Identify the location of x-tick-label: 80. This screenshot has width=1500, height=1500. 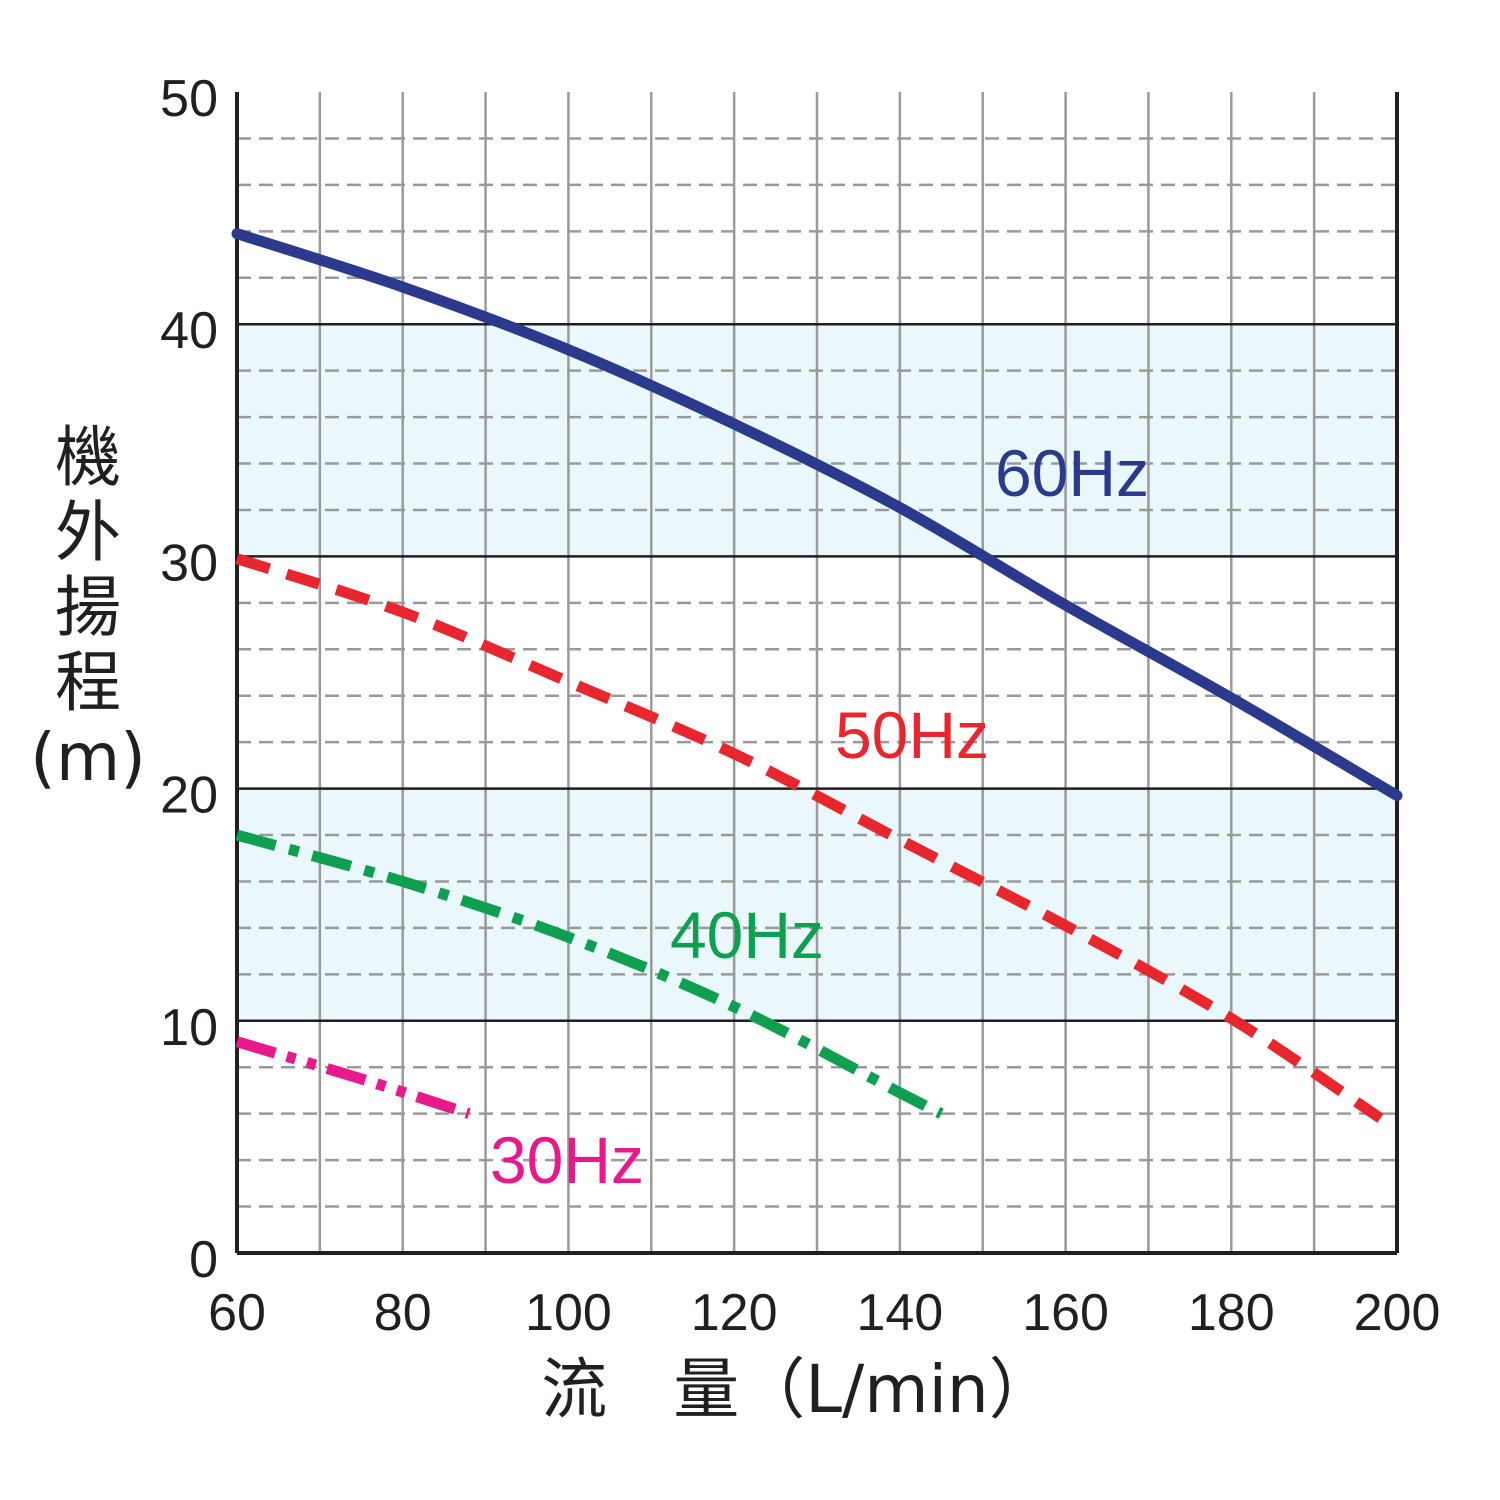
(403, 1313).